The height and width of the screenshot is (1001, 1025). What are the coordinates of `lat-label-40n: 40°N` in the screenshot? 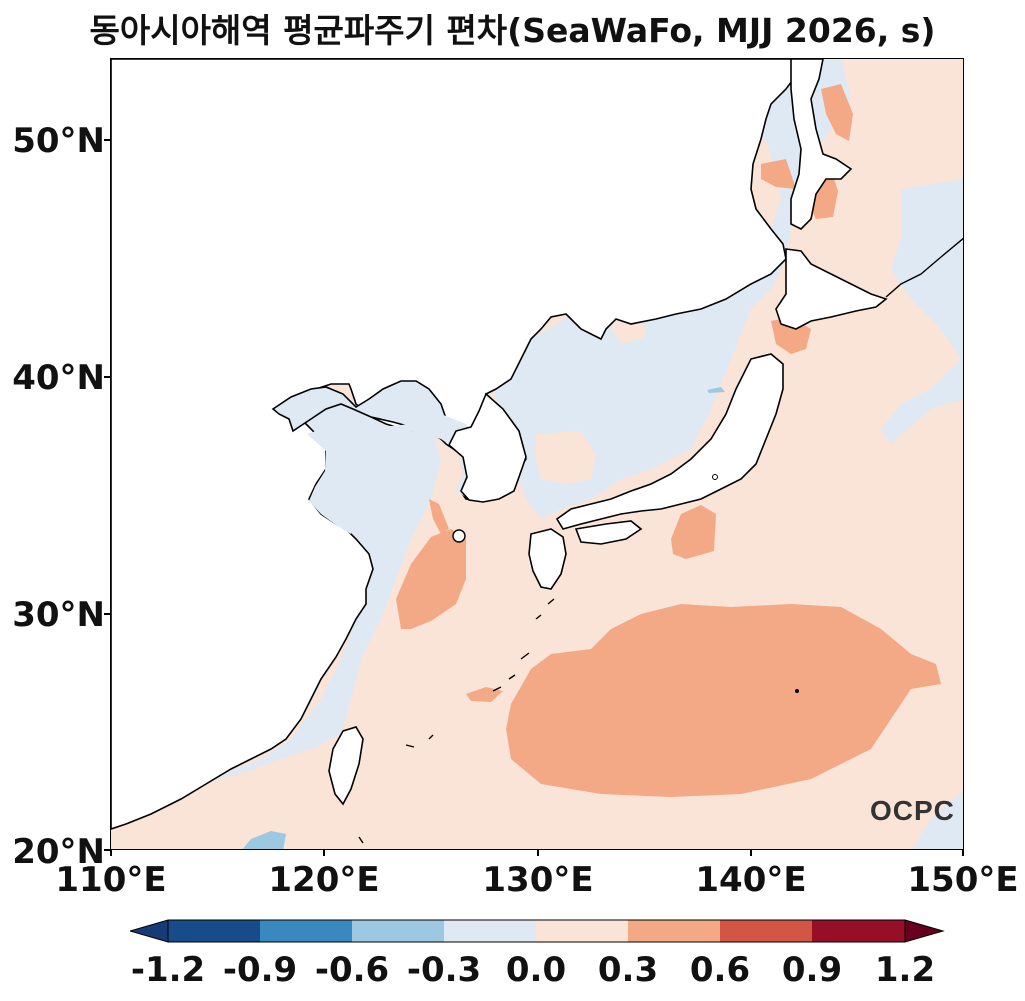 It's located at (58, 378).